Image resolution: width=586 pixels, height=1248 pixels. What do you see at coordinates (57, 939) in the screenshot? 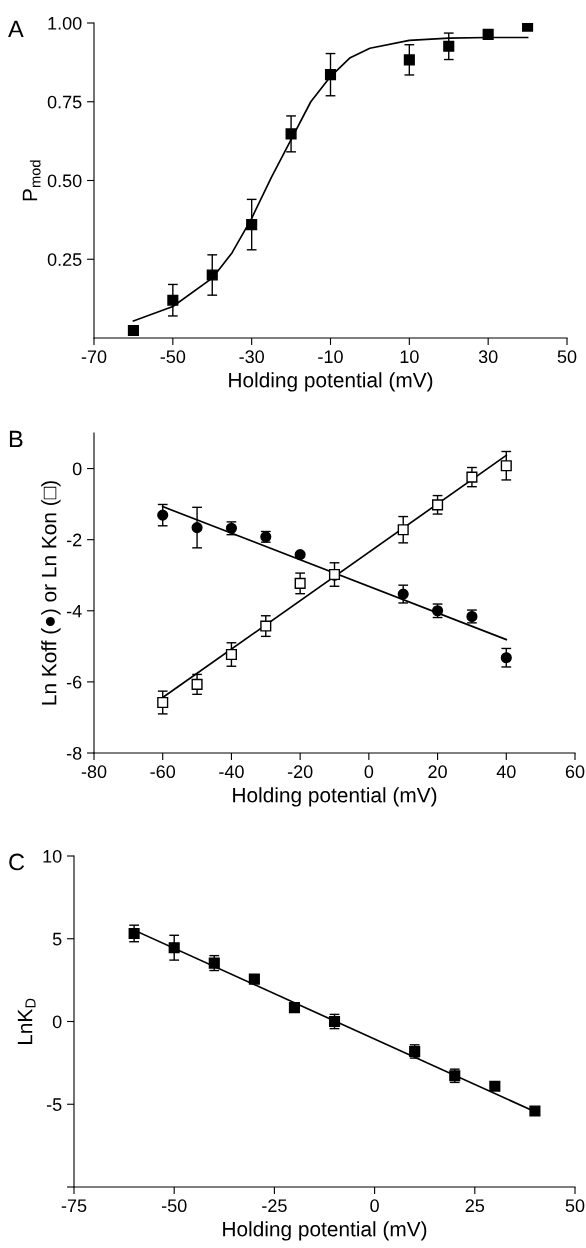
I see `y-tick-label: 5` at bounding box center [57, 939].